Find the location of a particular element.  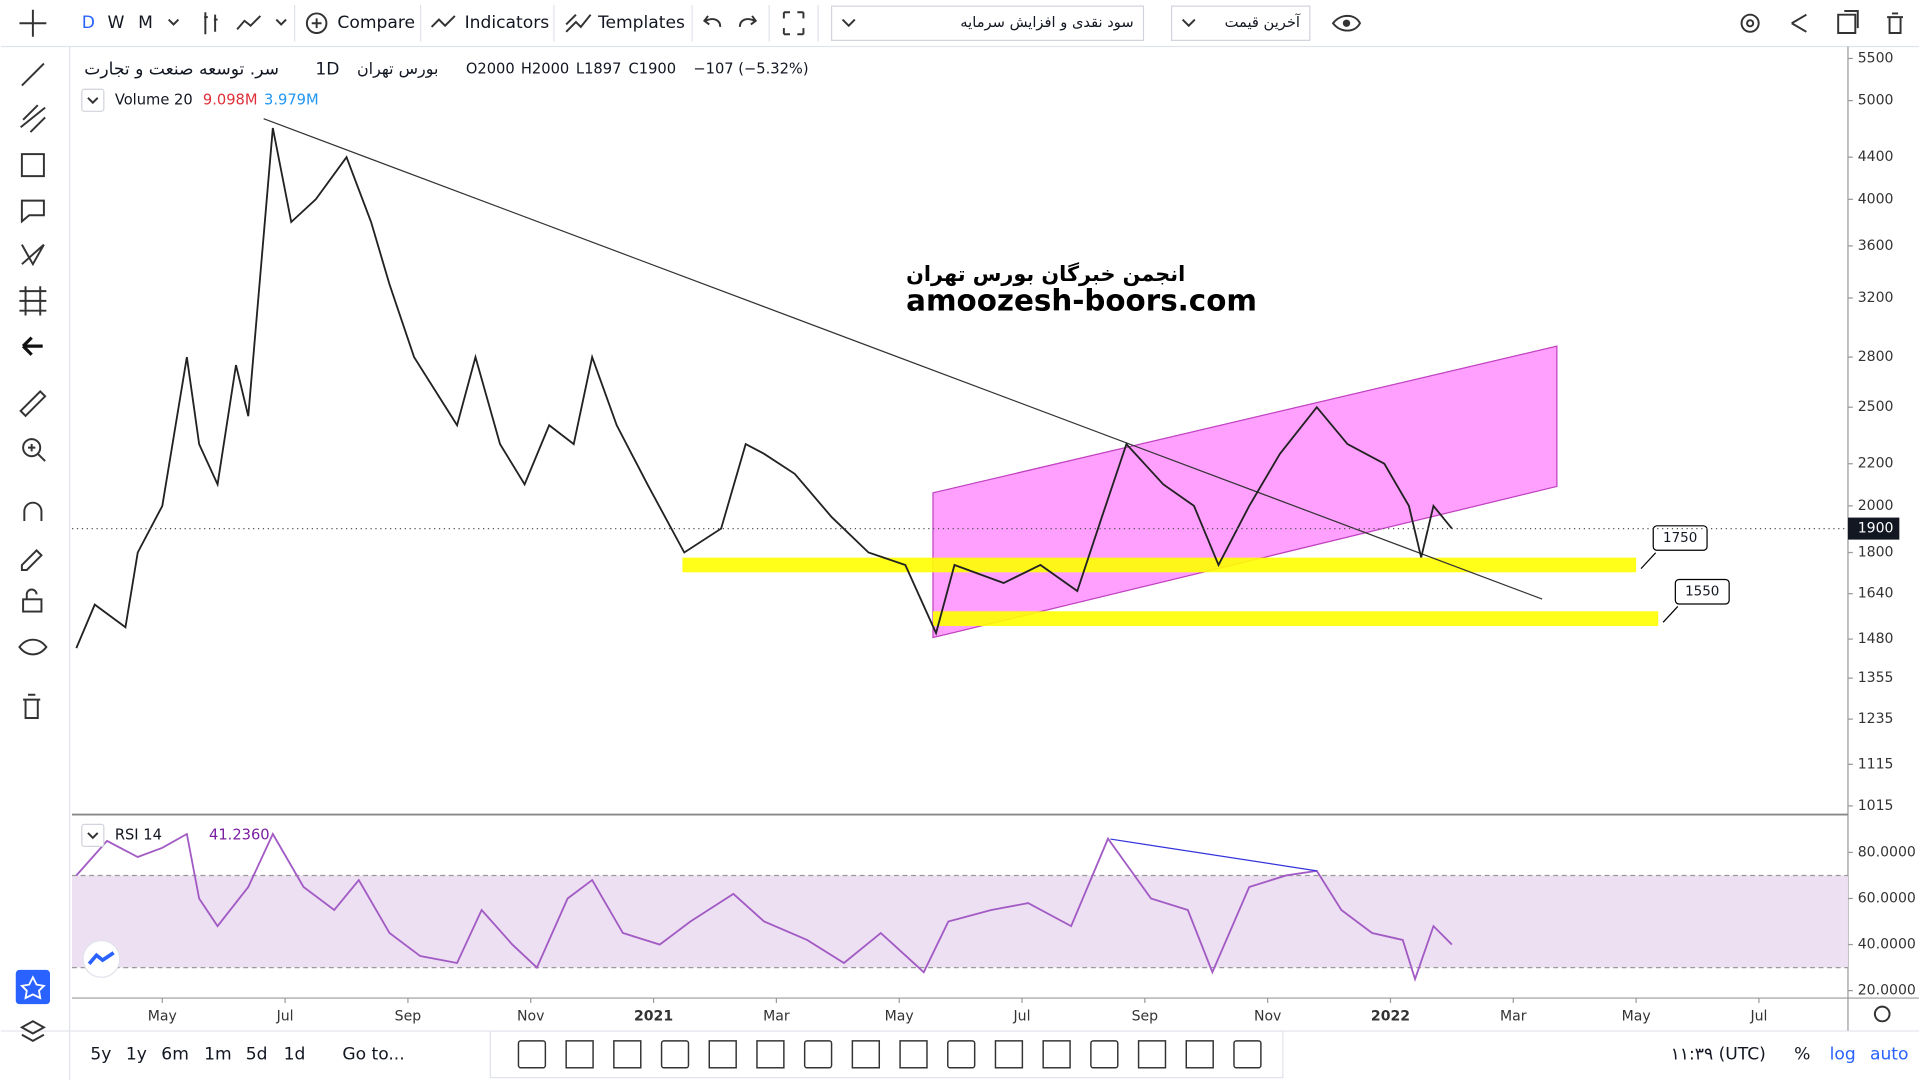

ruler-tool is located at coordinates (33, 404).